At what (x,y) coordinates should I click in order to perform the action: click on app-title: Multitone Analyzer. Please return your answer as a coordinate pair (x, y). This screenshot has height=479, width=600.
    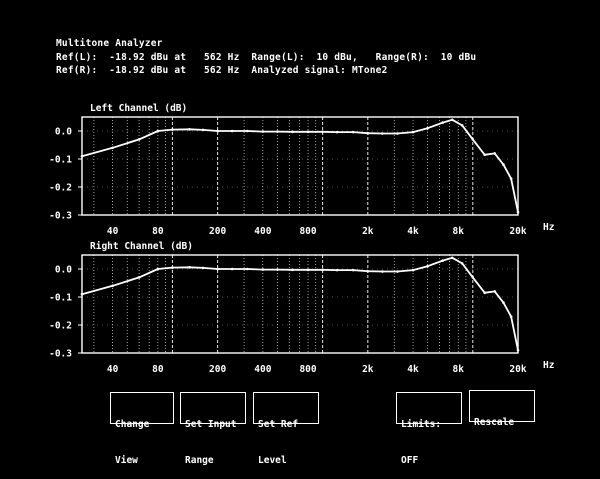
    Looking at the image, I should click on (109, 43).